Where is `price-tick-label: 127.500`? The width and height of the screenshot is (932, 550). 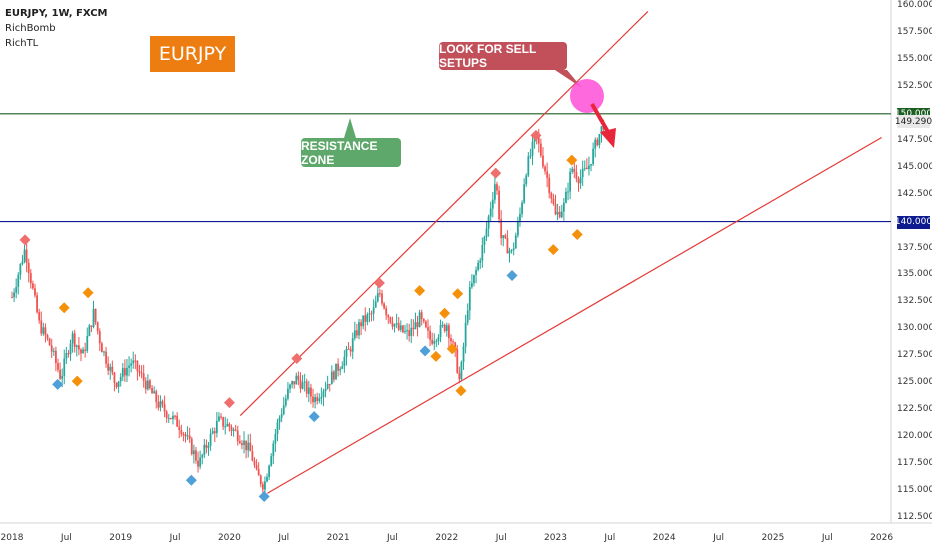
price-tick-label: 127.500 is located at coordinates (914, 355).